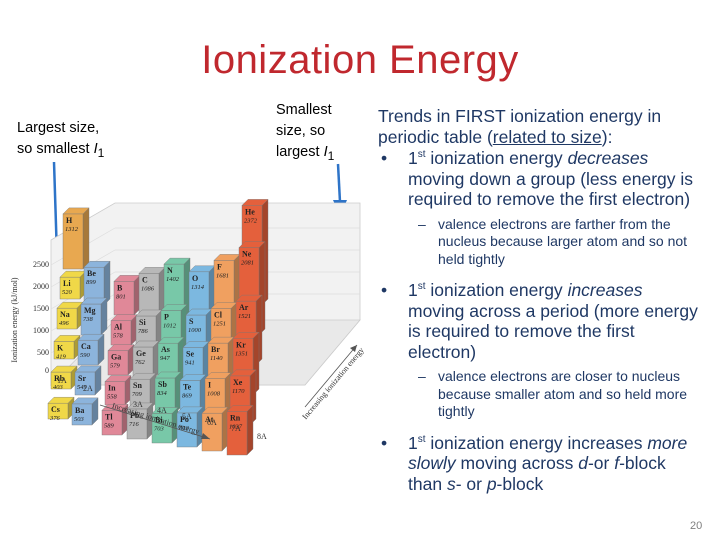 The height and width of the screenshot is (540, 720). What do you see at coordinates (166, 316) in the screenshot?
I see `element-symbol: P` at bounding box center [166, 316].